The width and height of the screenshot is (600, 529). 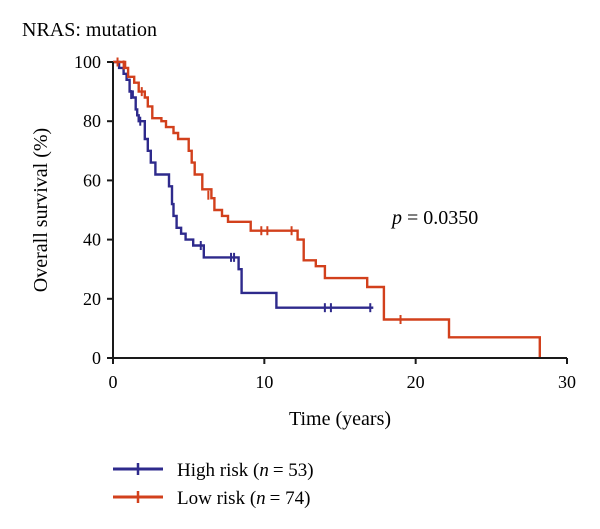 What do you see at coordinates (416, 382) in the screenshot?
I see `x-tick-label: 20` at bounding box center [416, 382].